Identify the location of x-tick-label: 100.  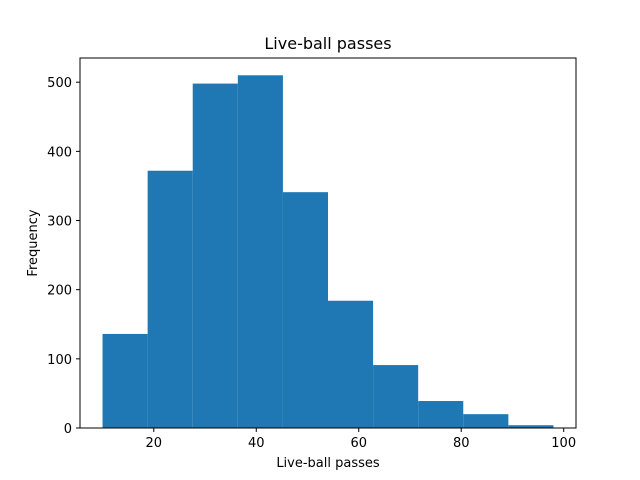
(563, 443).